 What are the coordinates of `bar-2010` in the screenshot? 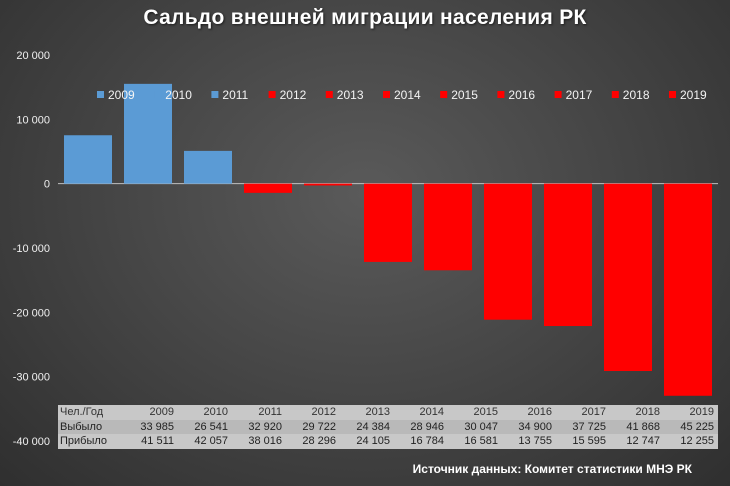 It's located at (148, 133).